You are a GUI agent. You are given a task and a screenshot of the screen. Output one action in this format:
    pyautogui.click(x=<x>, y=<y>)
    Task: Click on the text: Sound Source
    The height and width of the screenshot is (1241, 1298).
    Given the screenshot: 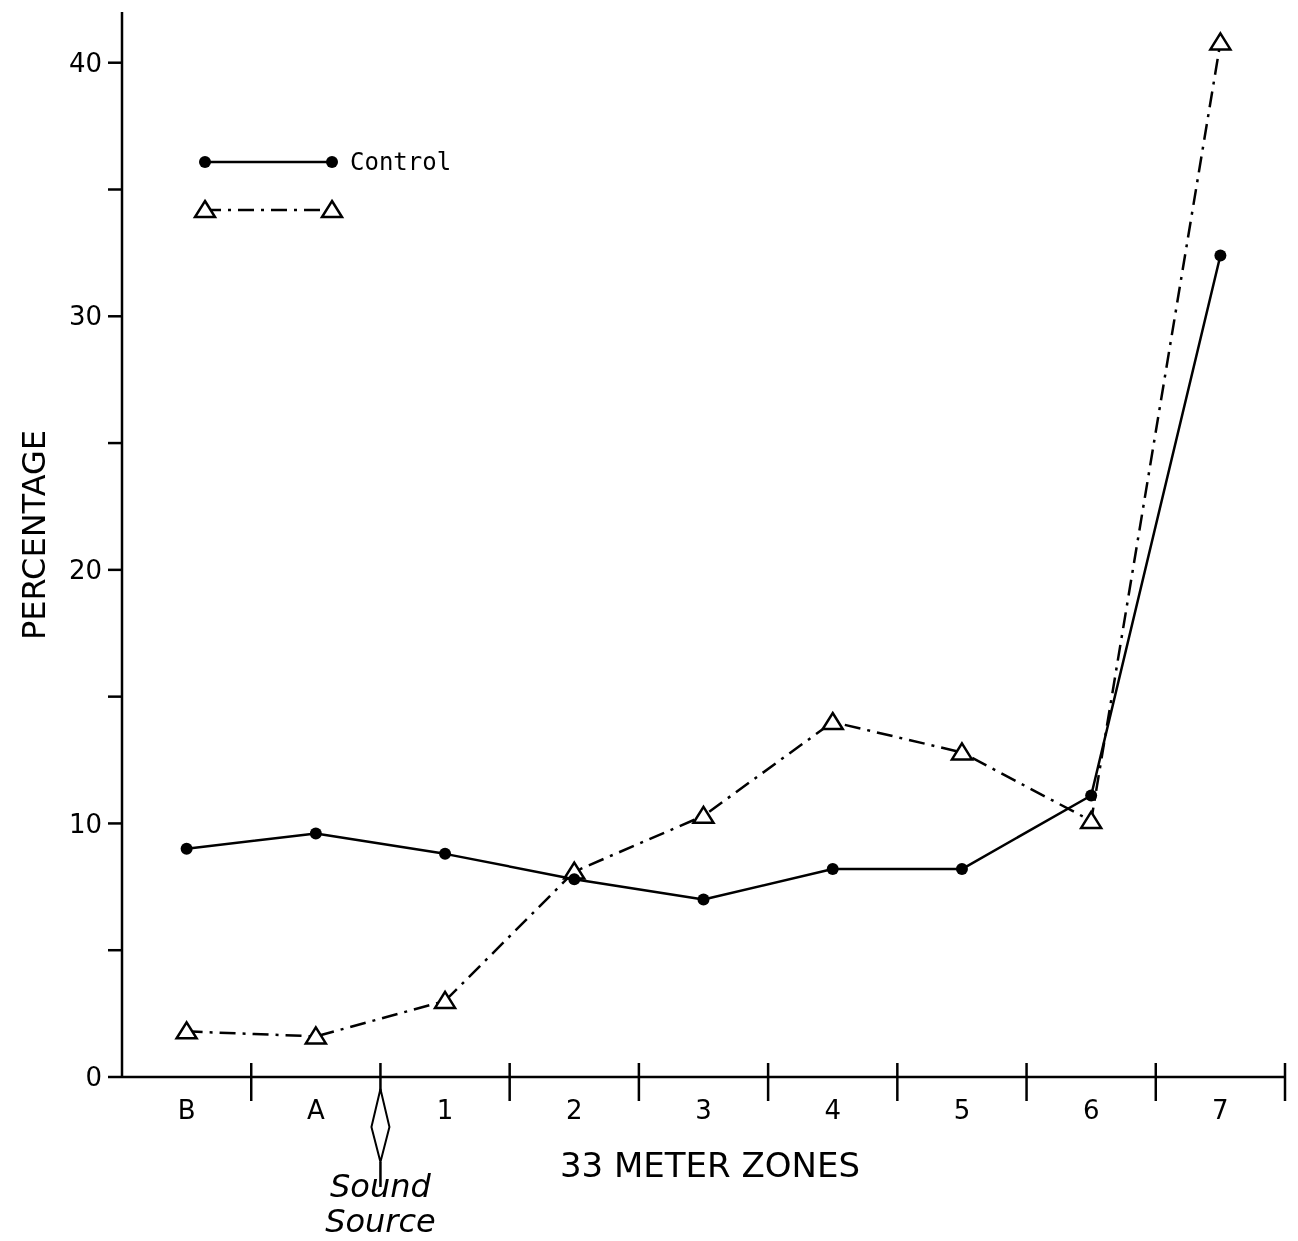 What is the action you would take?
    pyautogui.click(x=380, y=1203)
    